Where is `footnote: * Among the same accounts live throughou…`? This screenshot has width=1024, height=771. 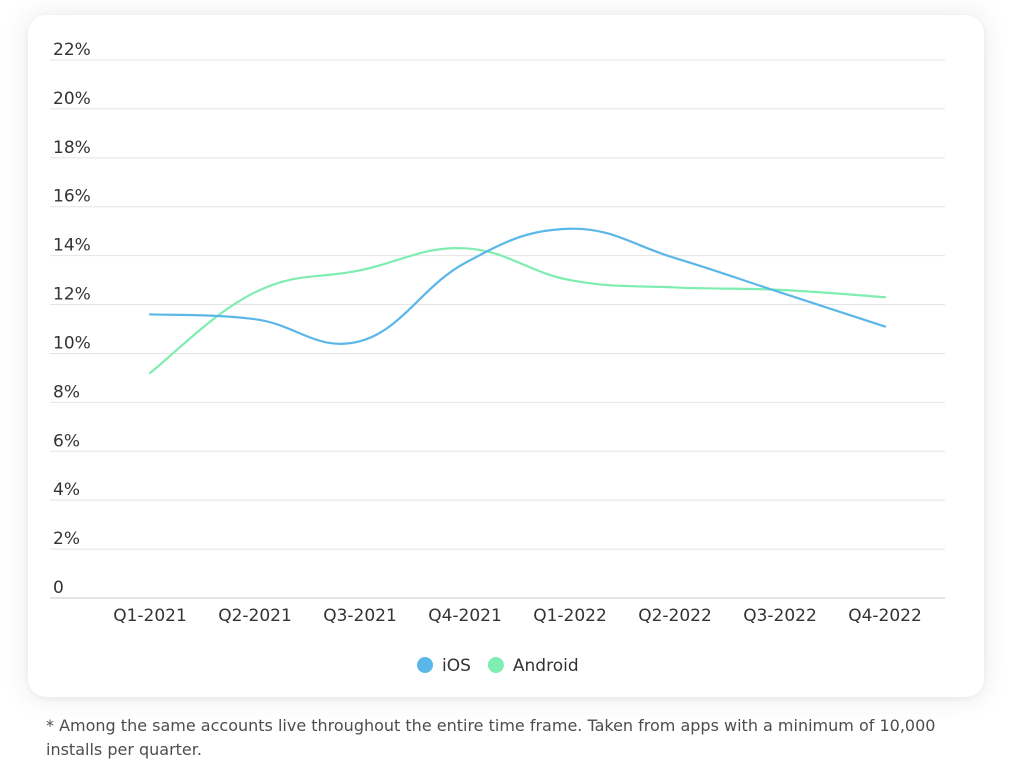
footnote: * Among the same accounts live throughou… is located at coordinates (491, 737).